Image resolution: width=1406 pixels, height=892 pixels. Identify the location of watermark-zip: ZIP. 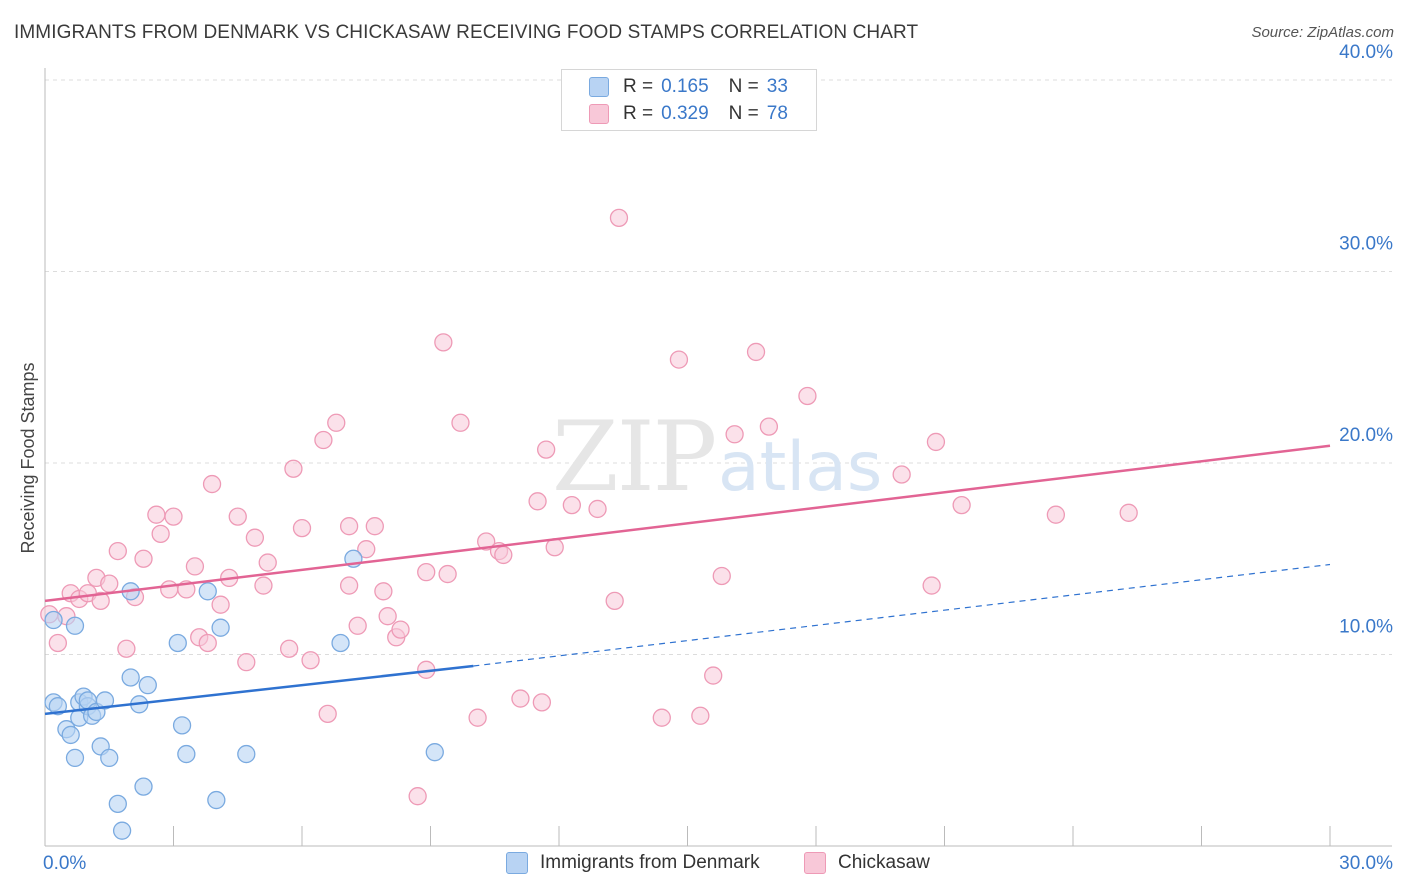
(633, 457).